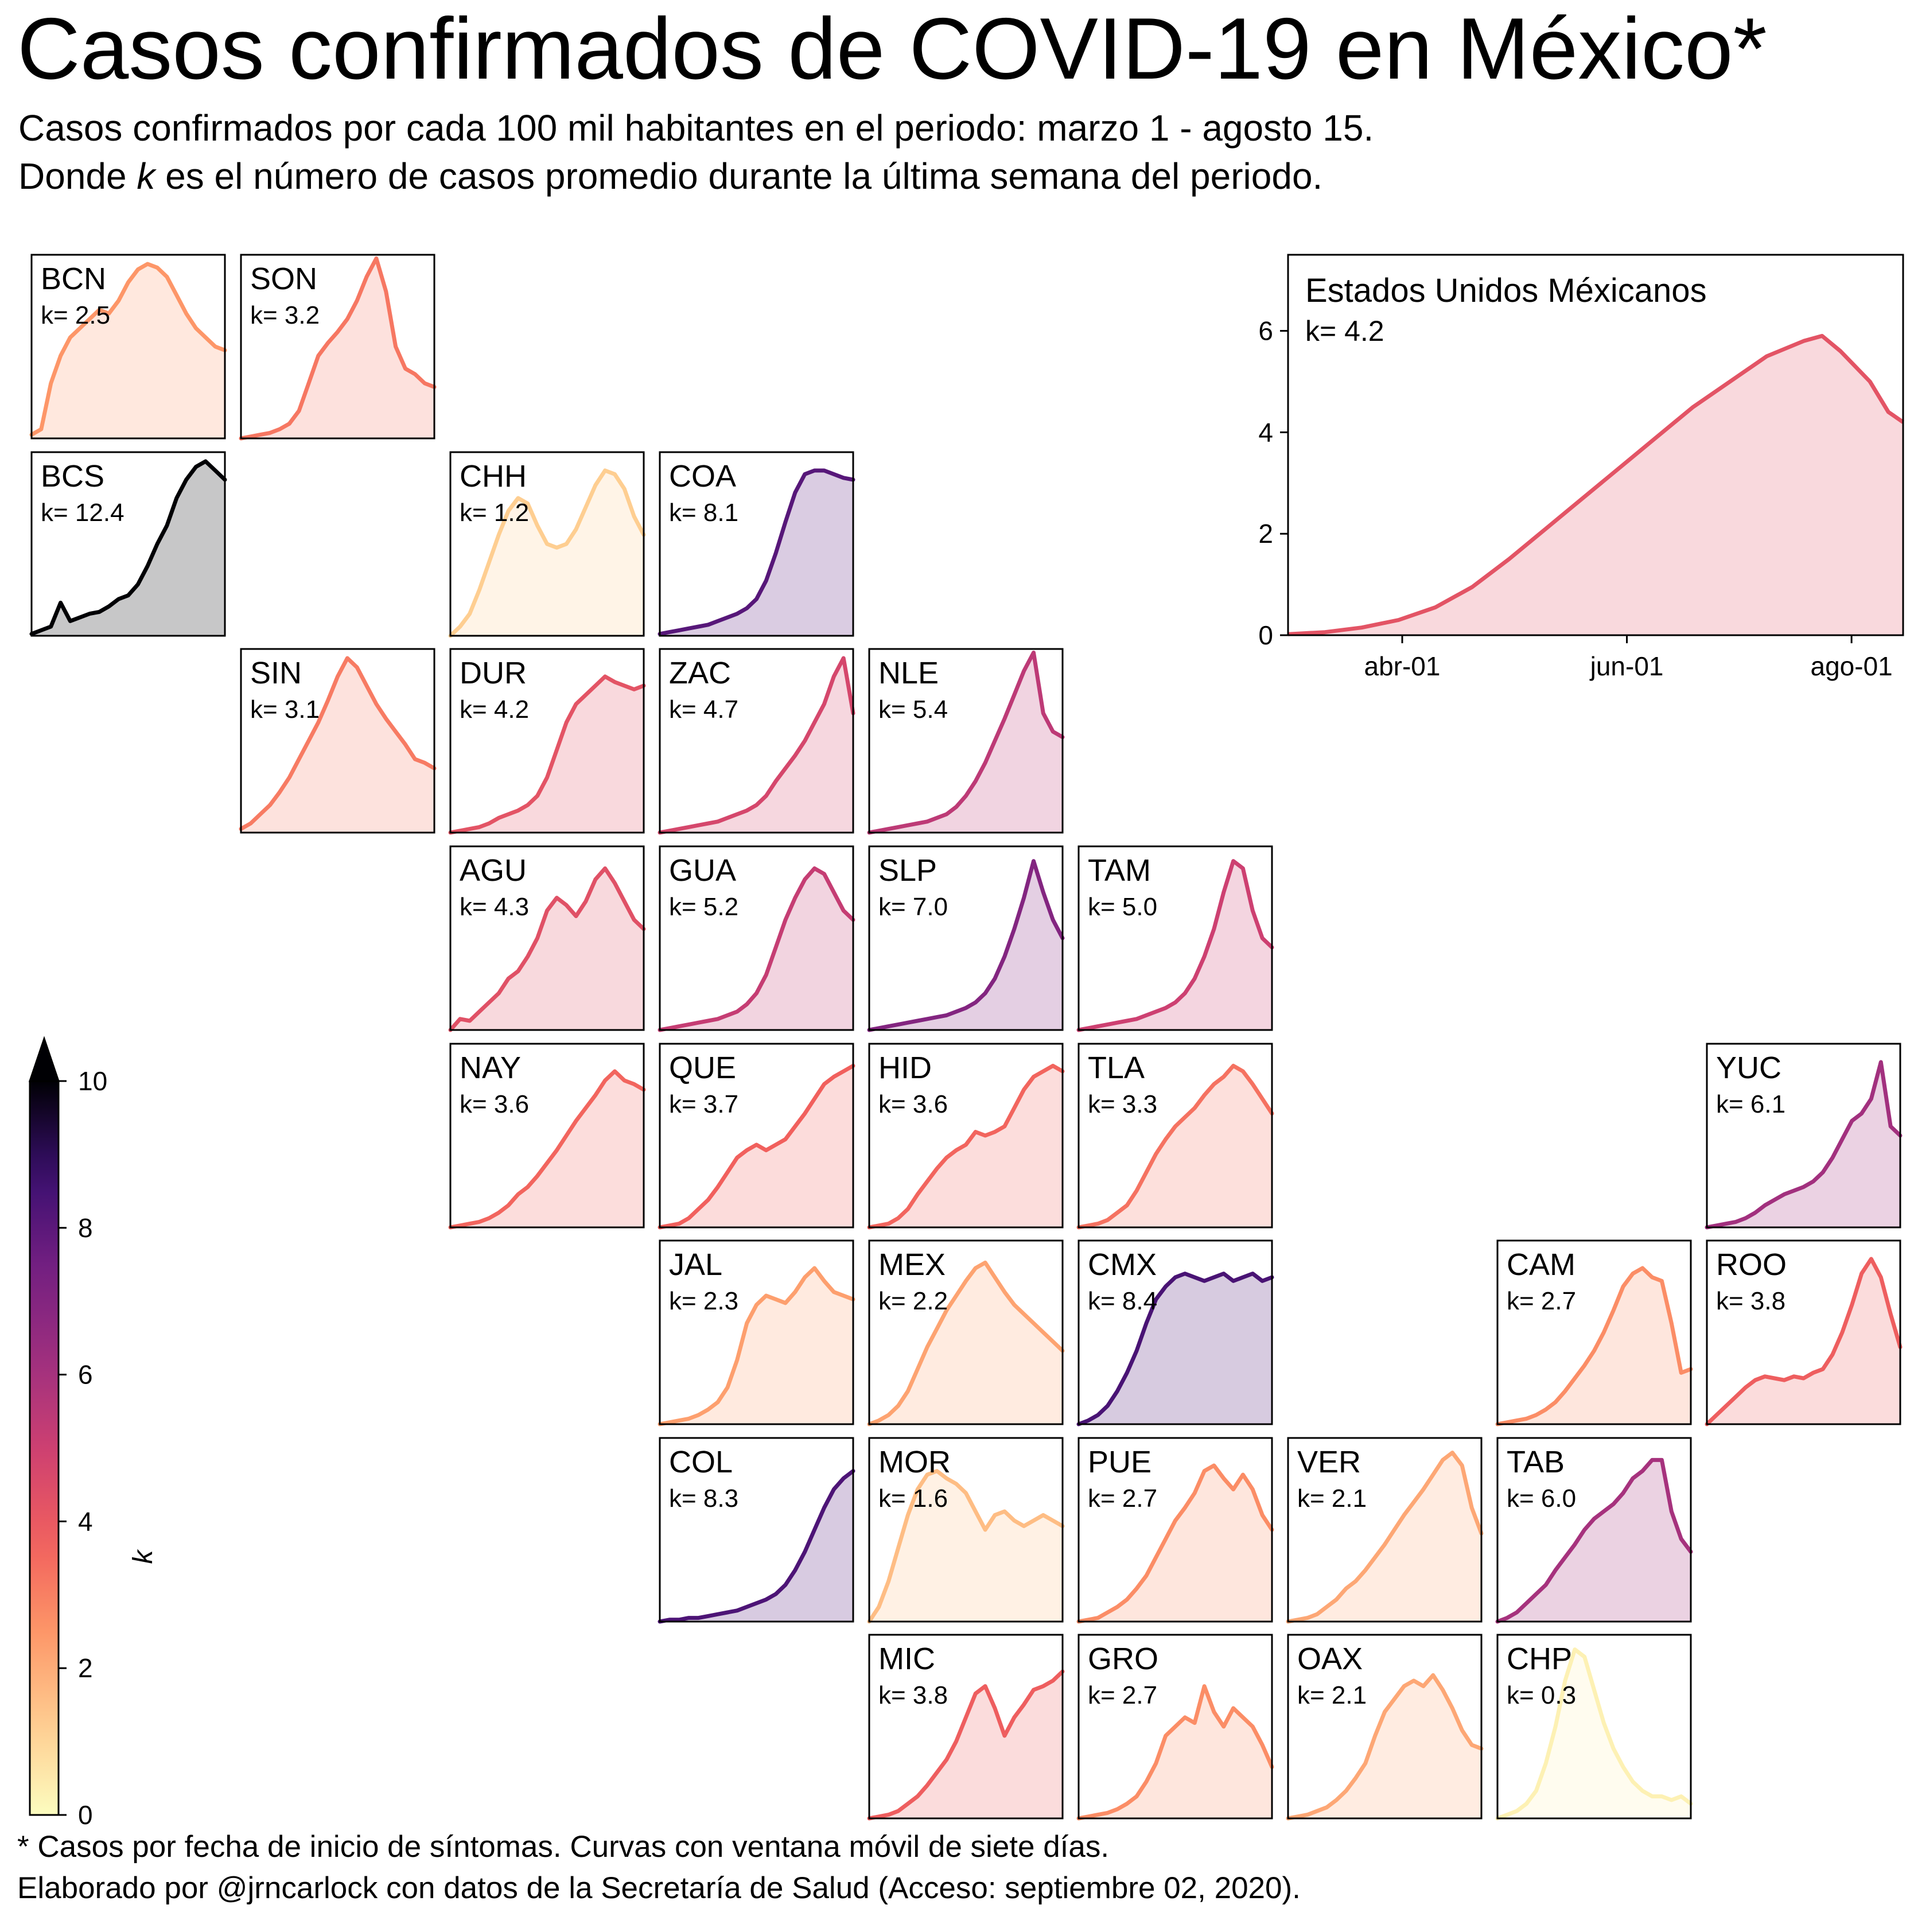 The height and width of the screenshot is (1932, 1914). I want to click on k-value-label: k= 5.0, so click(1122, 907).